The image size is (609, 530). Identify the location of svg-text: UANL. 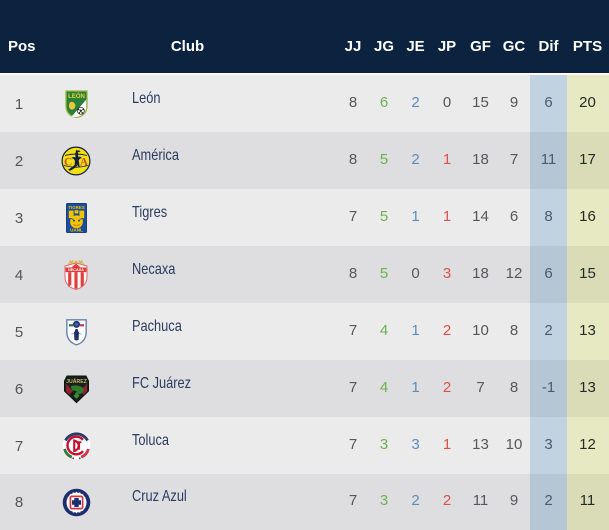
(76, 229).